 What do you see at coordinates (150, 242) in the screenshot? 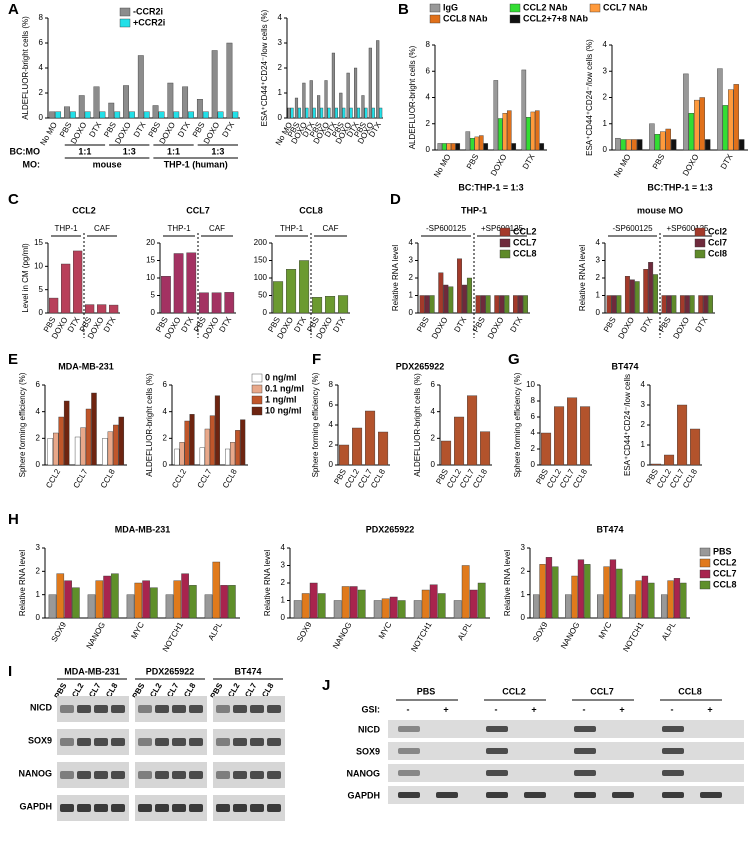
I see `y-tick-label: 20` at bounding box center [150, 242].